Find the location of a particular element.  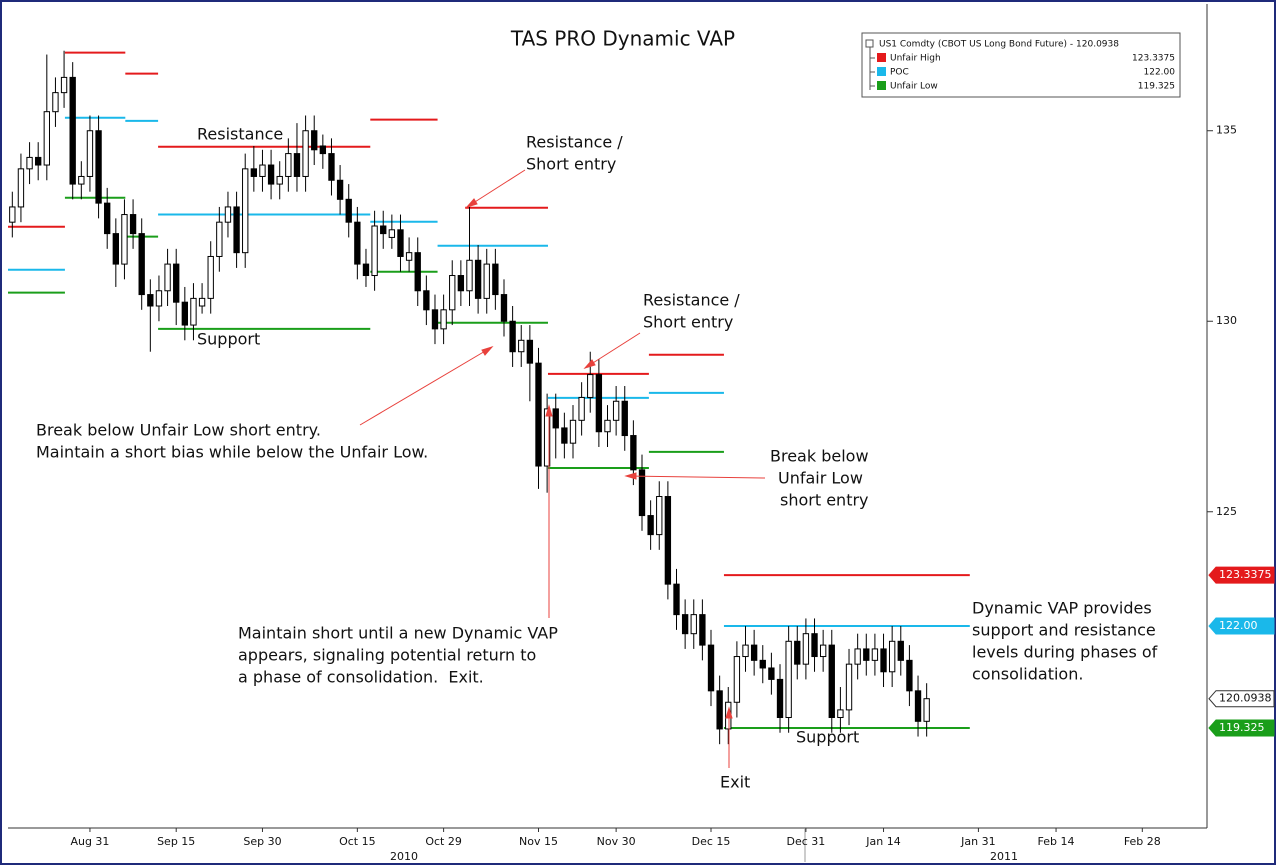

chart-title: TAS PRO Dynamic VAP is located at coordinates (622, 39).